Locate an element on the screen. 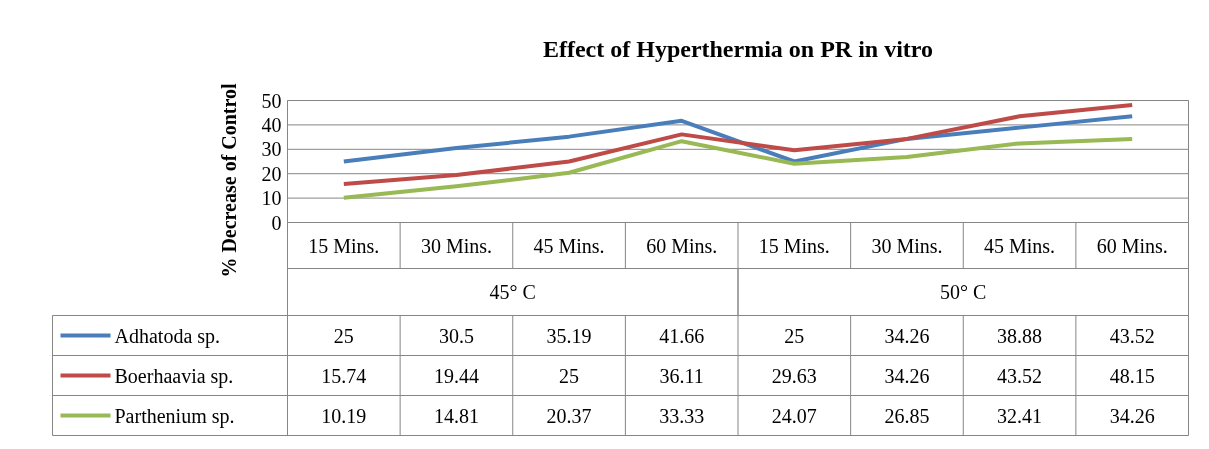  chart-title: Effect of Hyperthermia on PR in vitro is located at coordinates (738, 48).